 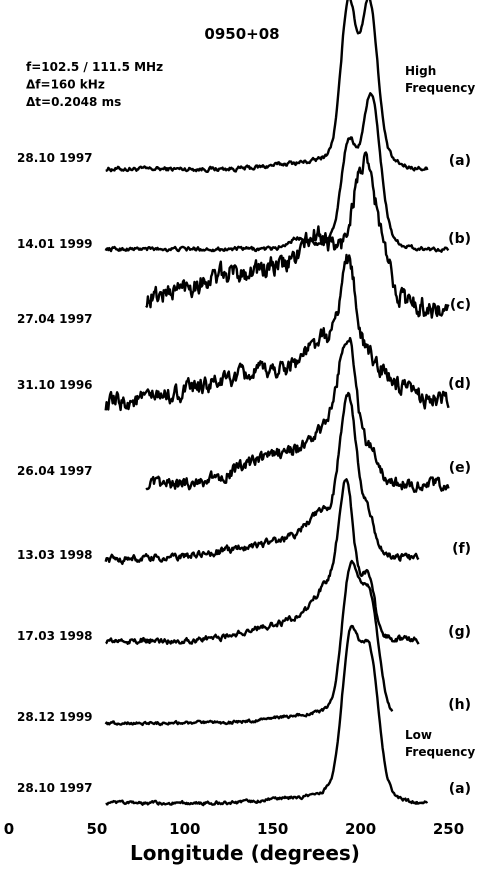 What do you see at coordinates (73, 102) in the screenshot?
I see `param-line: Δt=0.2048 ms` at bounding box center [73, 102].